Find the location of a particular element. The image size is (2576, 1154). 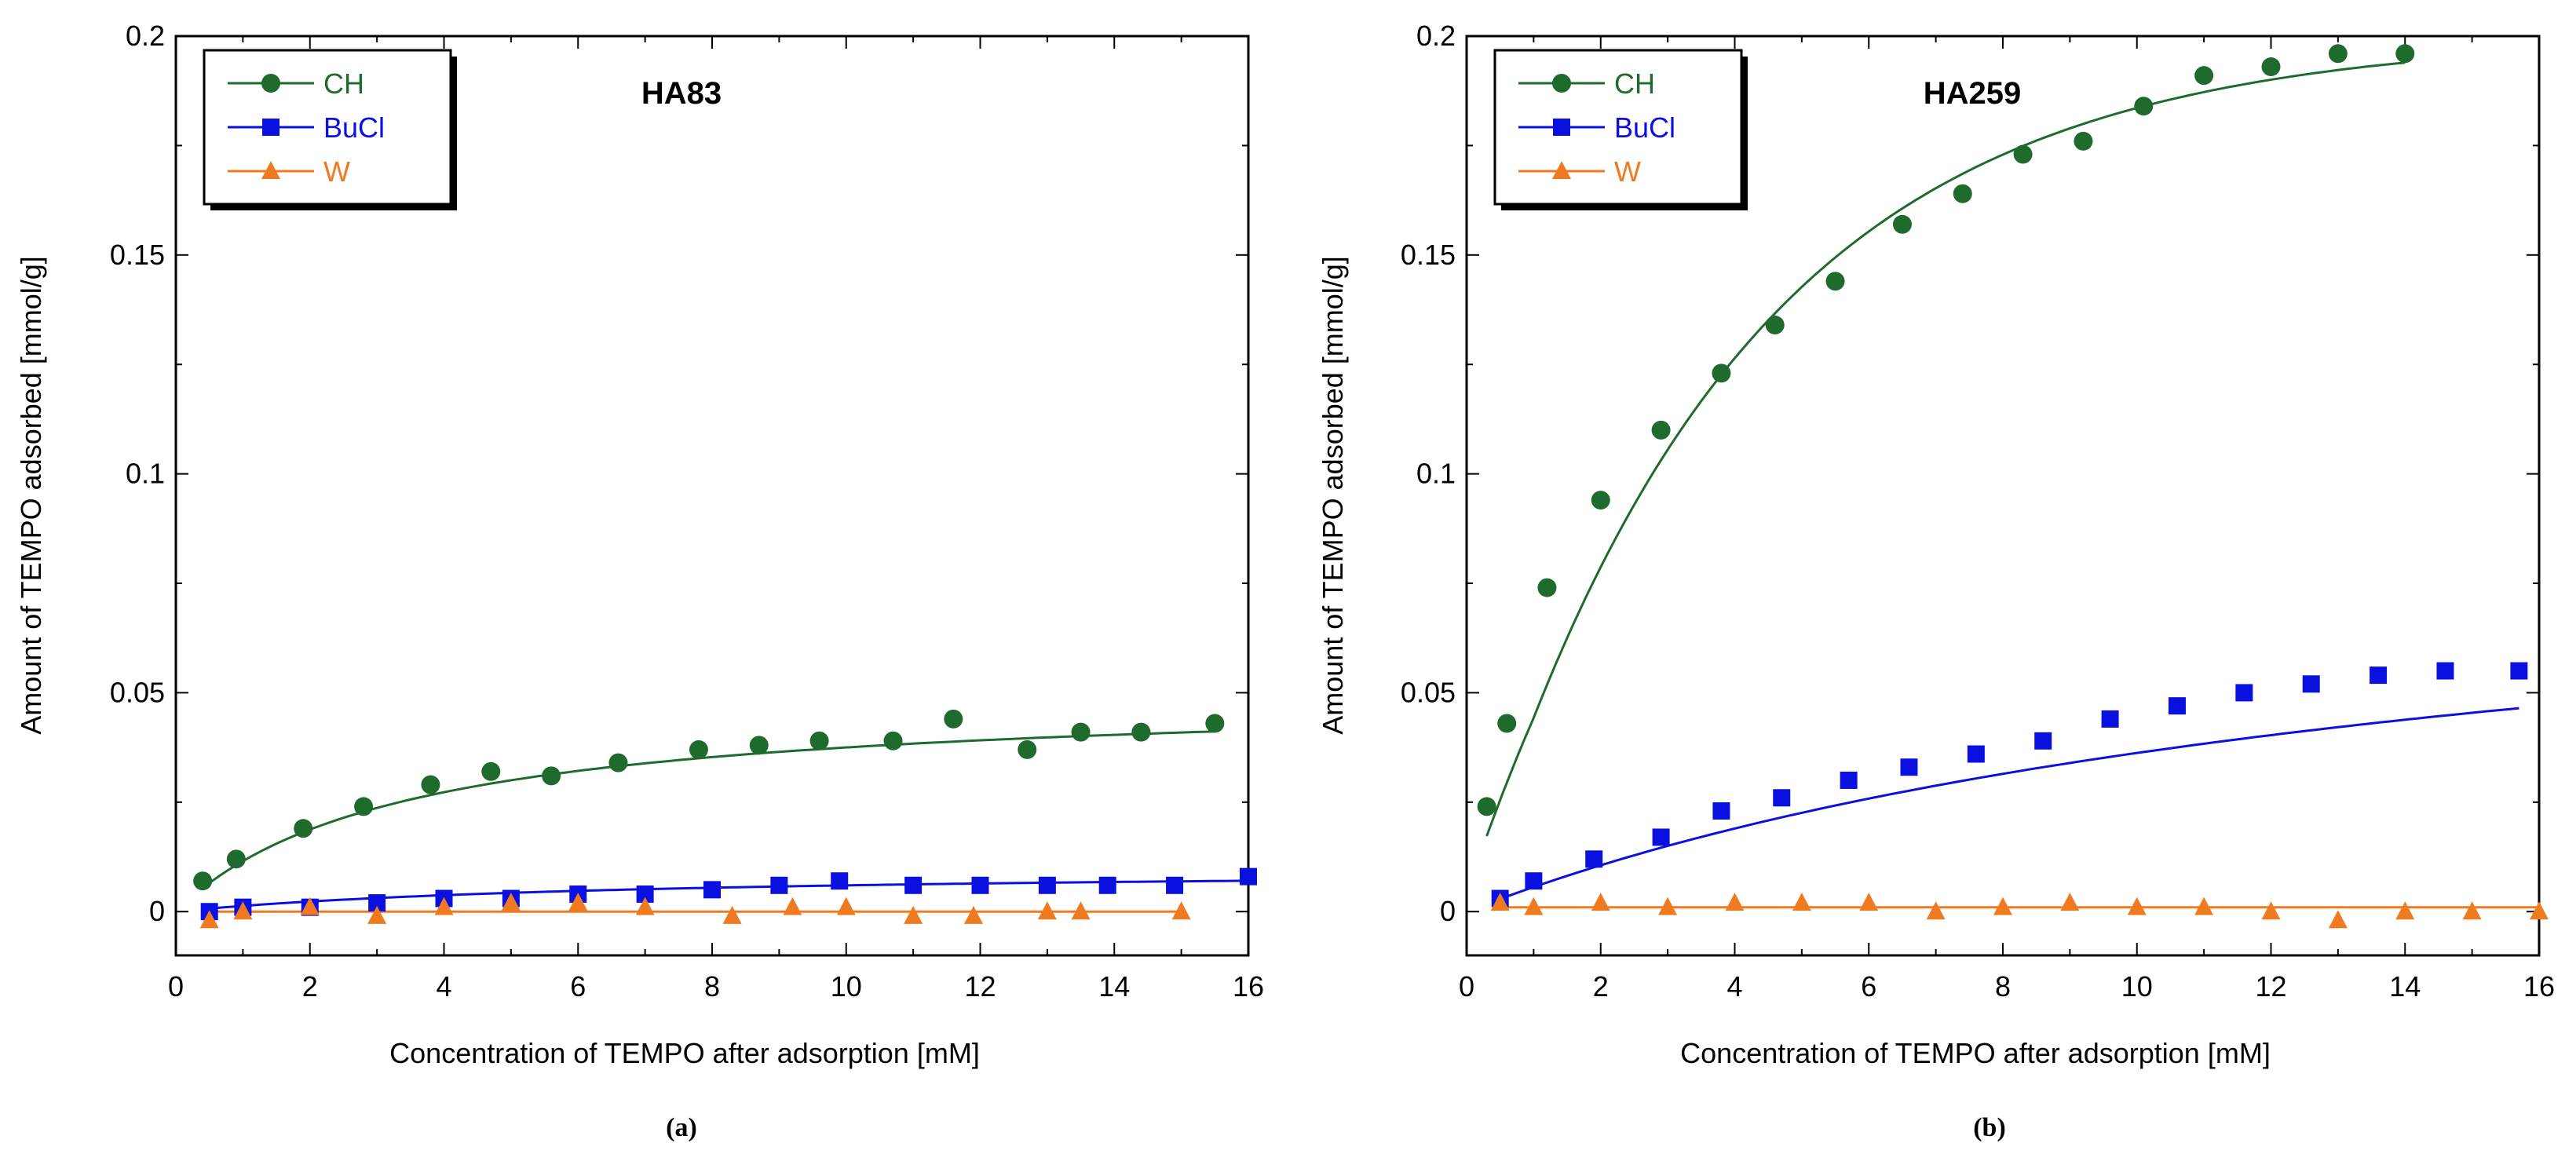

legend-marker-bucl is located at coordinates (1561, 127).